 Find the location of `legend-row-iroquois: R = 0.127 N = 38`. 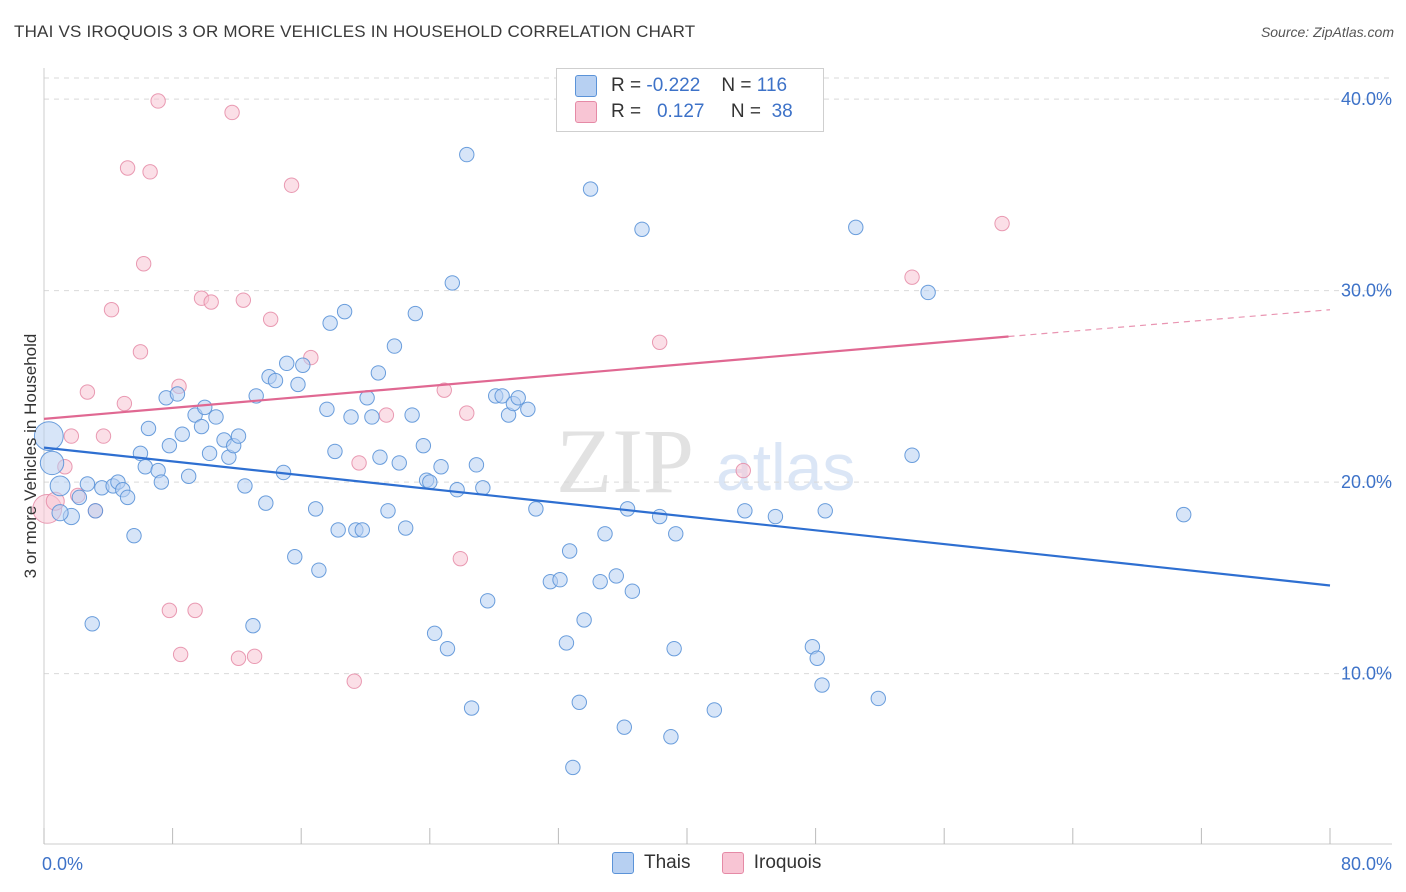

legend-row-iroquois: R = 0.127 N = 38 is located at coordinates (684, 114).